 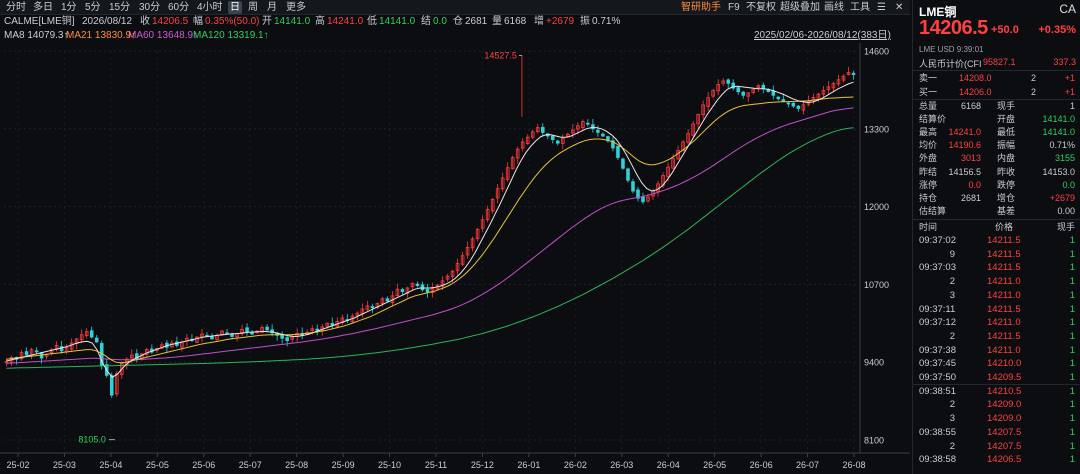 I want to click on close-icon: ✕, so click(x=899, y=7).